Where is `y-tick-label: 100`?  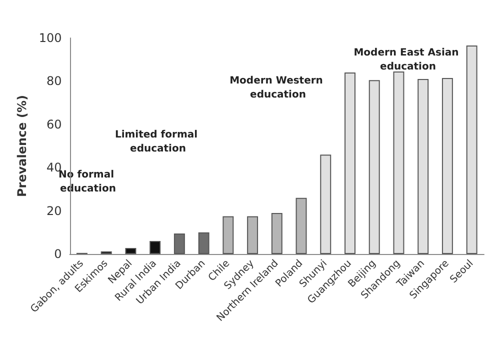 y-tick-label: 100 is located at coordinates (50, 38).